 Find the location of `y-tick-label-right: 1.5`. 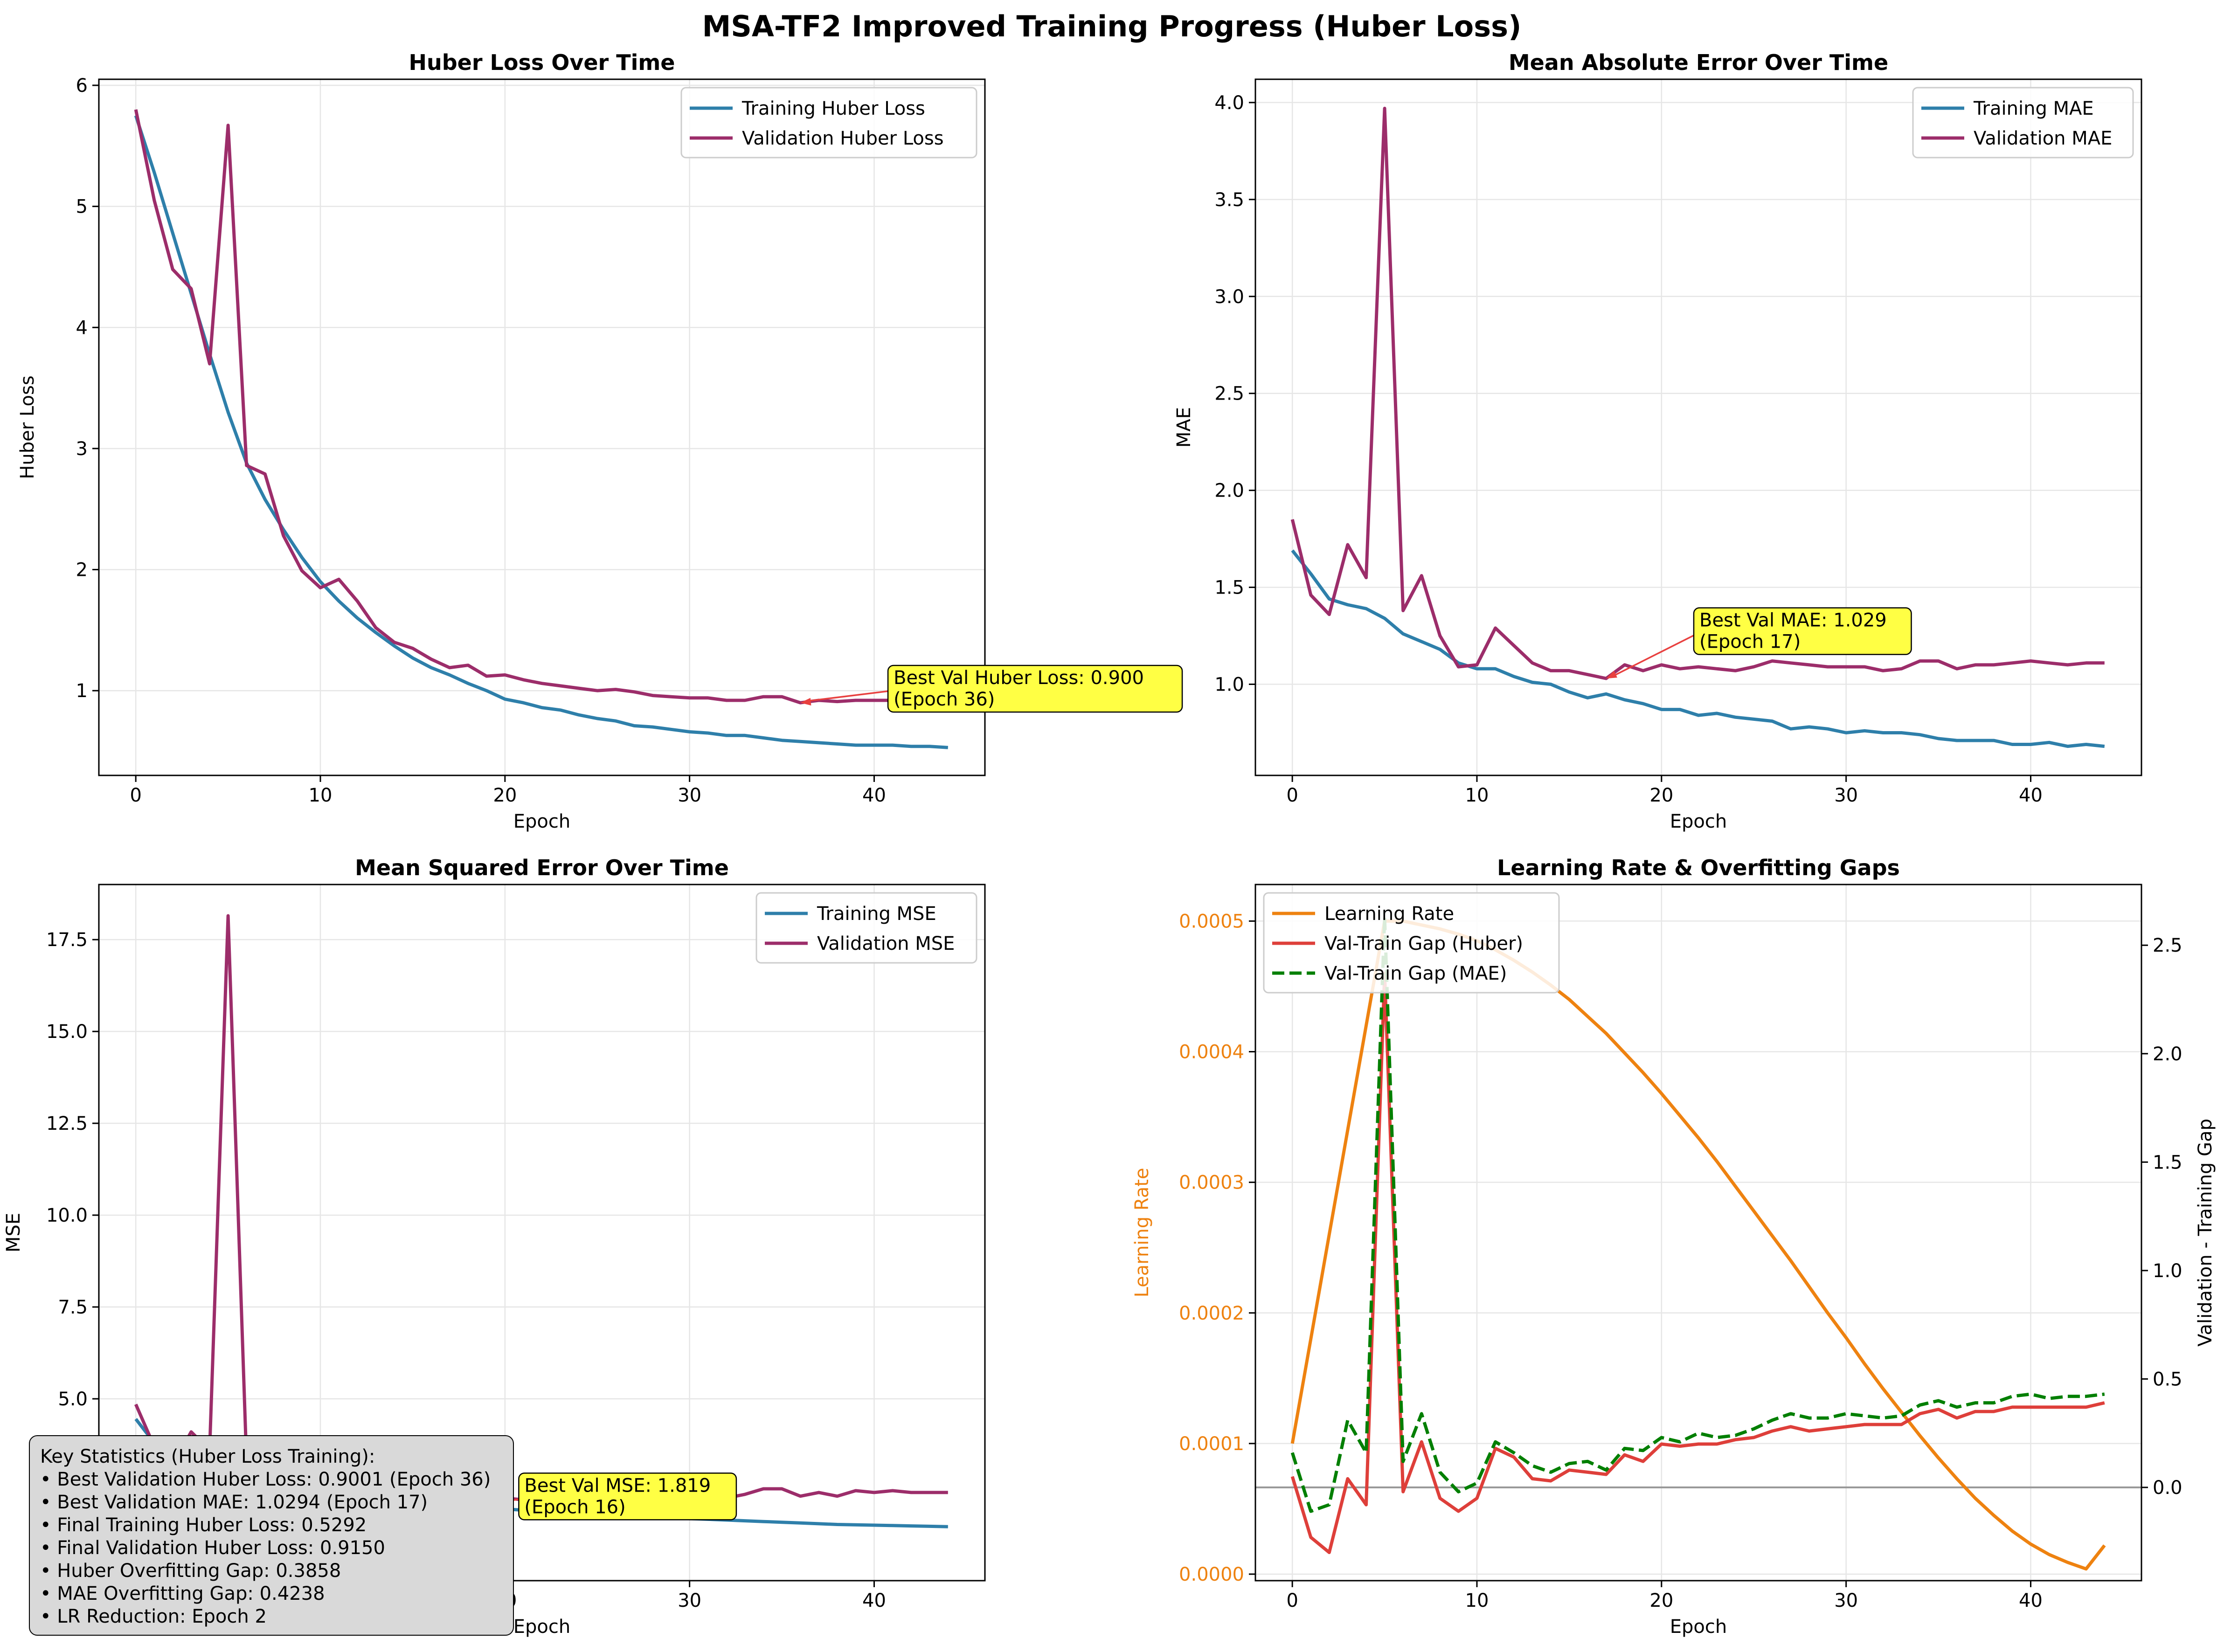

y-tick-label-right: 1.5 is located at coordinates (2167, 1162).